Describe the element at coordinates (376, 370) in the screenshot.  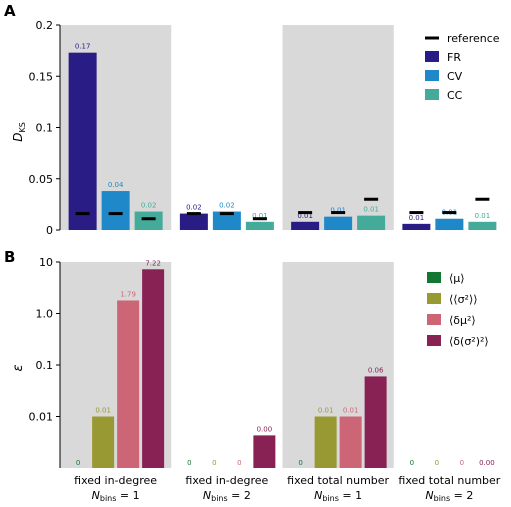
I see `panel-b-value-label: 0.06` at that location.